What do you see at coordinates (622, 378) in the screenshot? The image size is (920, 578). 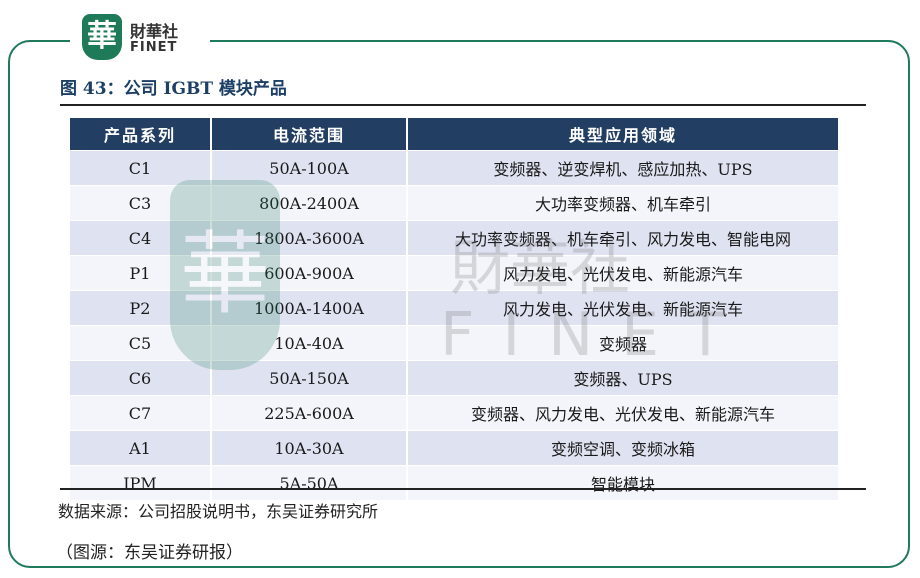 I see `cell-applications: 变频器、UPS` at bounding box center [622, 378].